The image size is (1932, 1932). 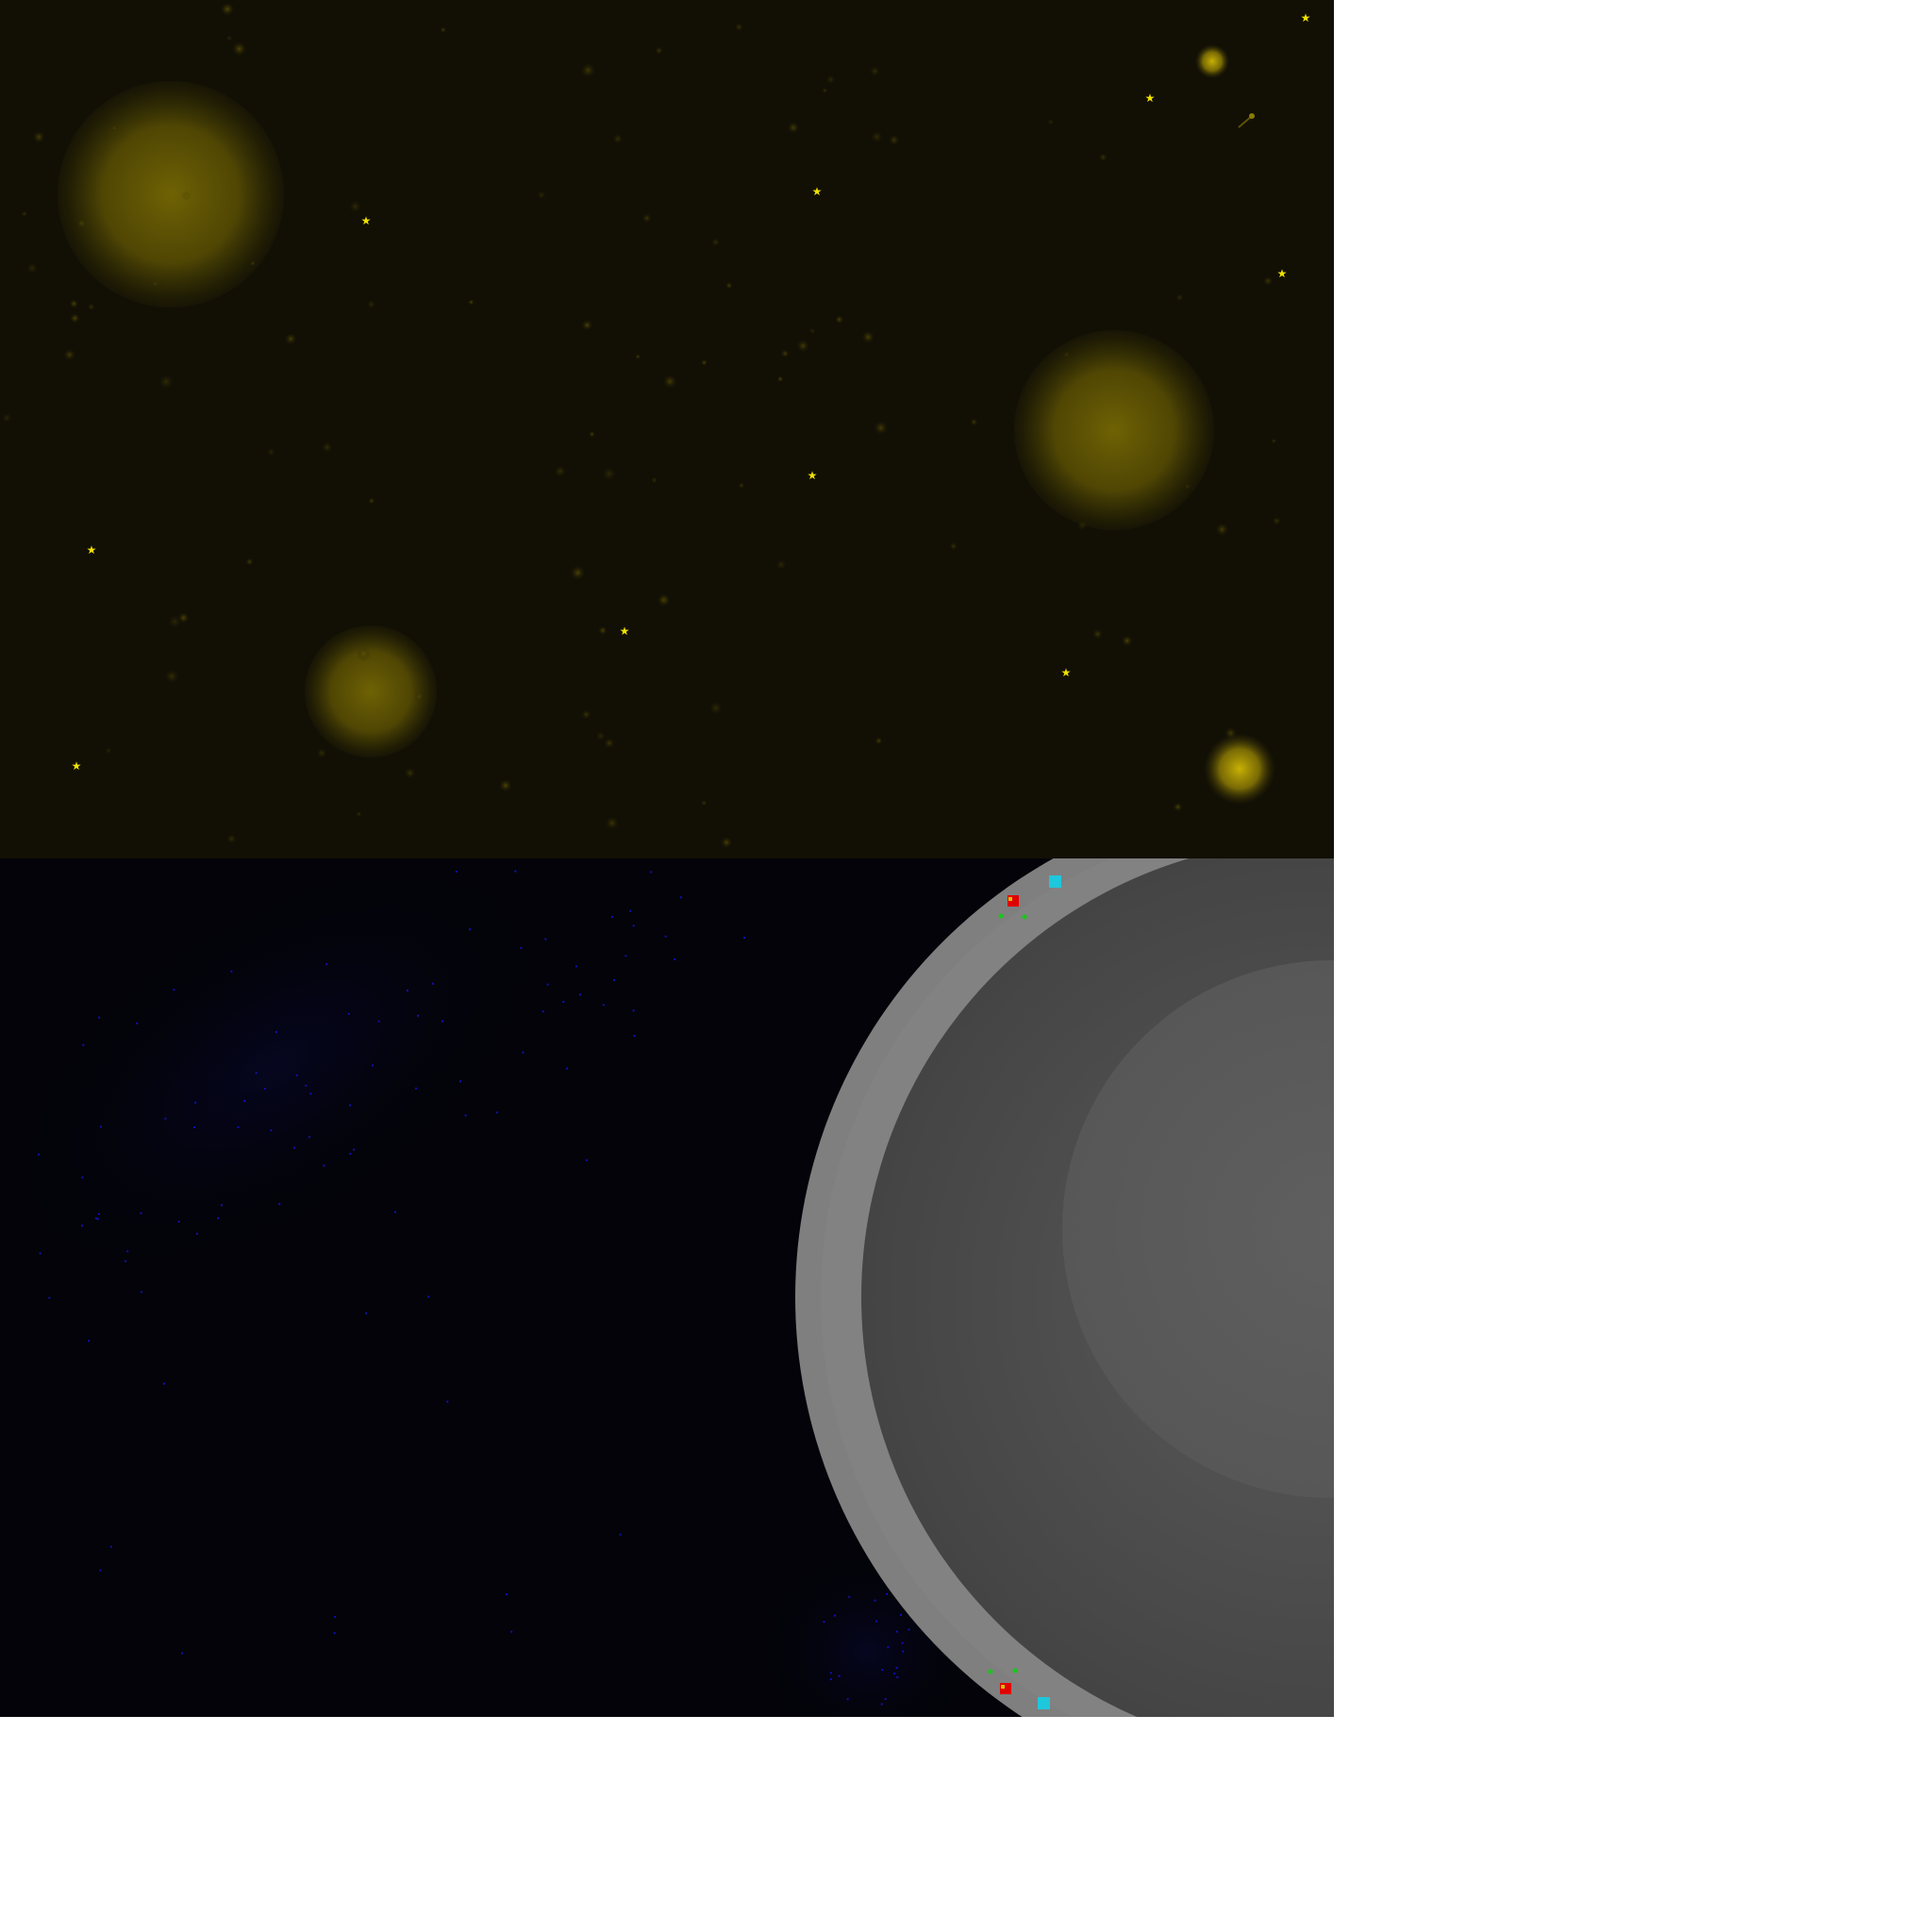 I want to click on units, so click(x=1025, y=1292).